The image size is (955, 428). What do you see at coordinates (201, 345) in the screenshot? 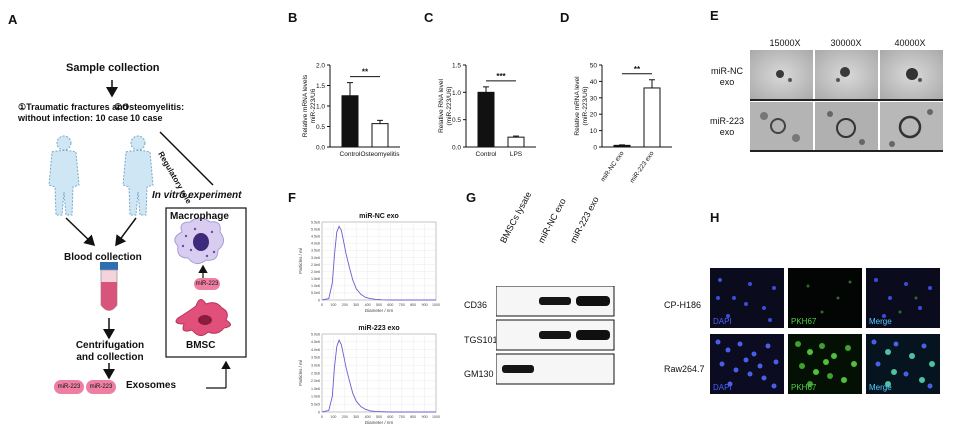
I see `bmsc-label: BMSC` at bounding box center [201, 345].